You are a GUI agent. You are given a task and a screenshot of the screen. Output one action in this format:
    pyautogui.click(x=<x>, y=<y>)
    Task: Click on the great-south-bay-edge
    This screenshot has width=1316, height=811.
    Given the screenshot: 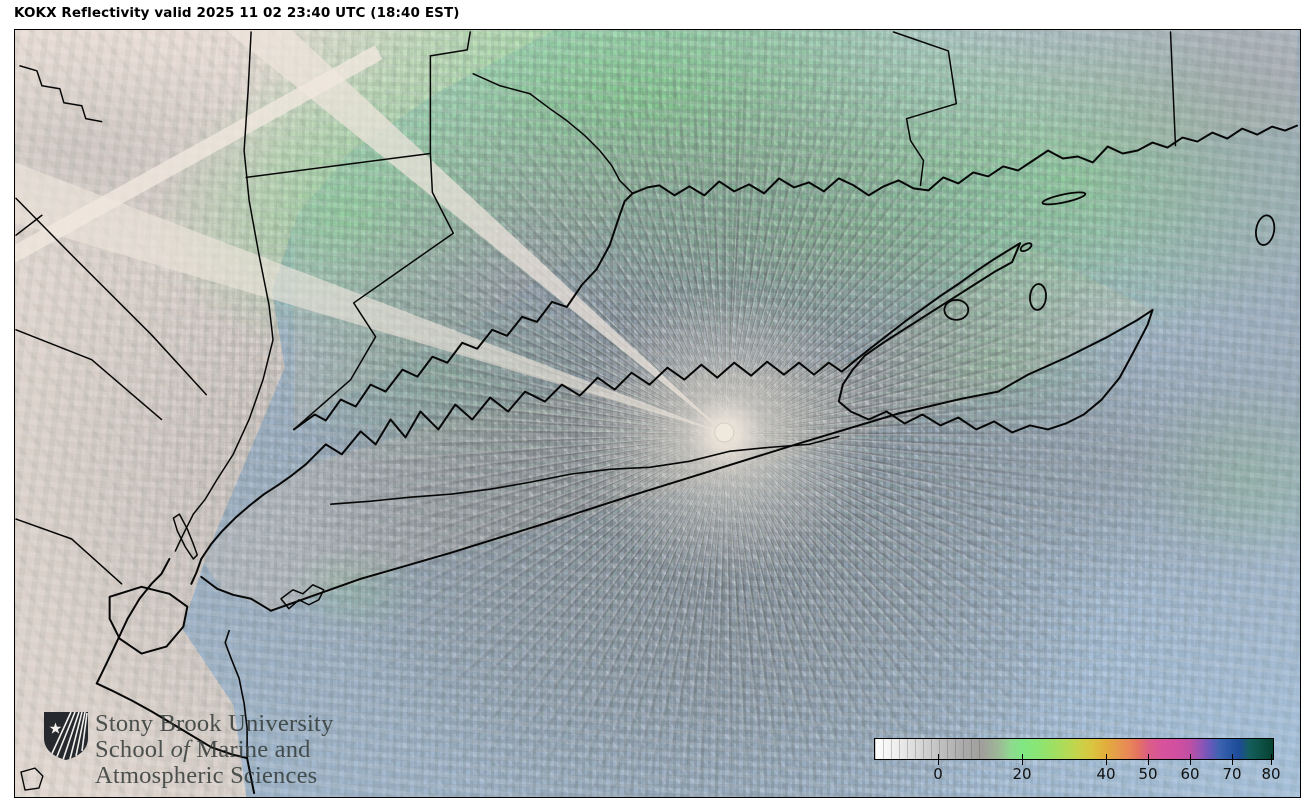 What is the action you would take?
    pyautogui.click(x=584, y=470)
    